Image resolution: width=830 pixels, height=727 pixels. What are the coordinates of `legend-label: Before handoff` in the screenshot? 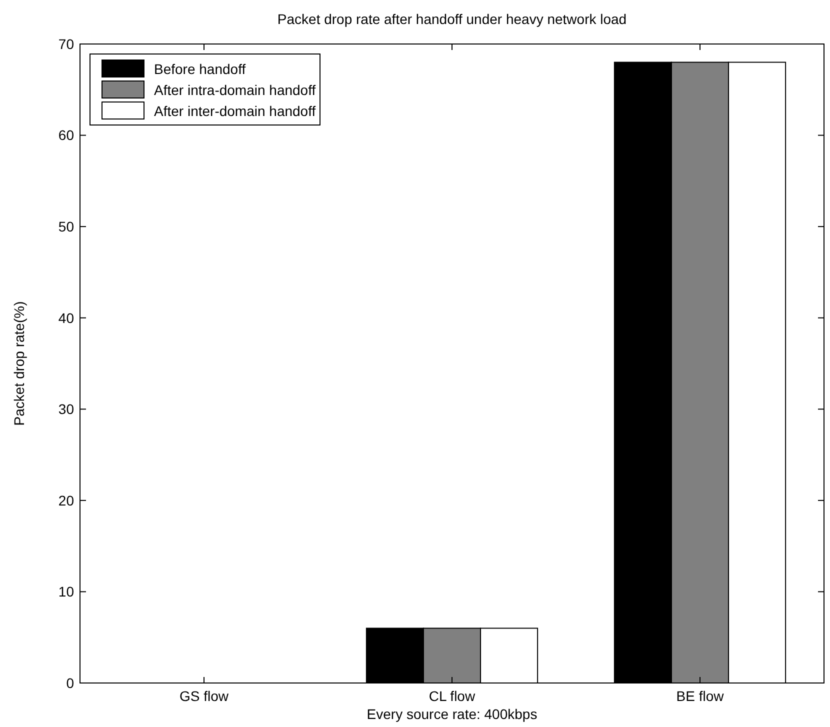 It's located at (200, 68).